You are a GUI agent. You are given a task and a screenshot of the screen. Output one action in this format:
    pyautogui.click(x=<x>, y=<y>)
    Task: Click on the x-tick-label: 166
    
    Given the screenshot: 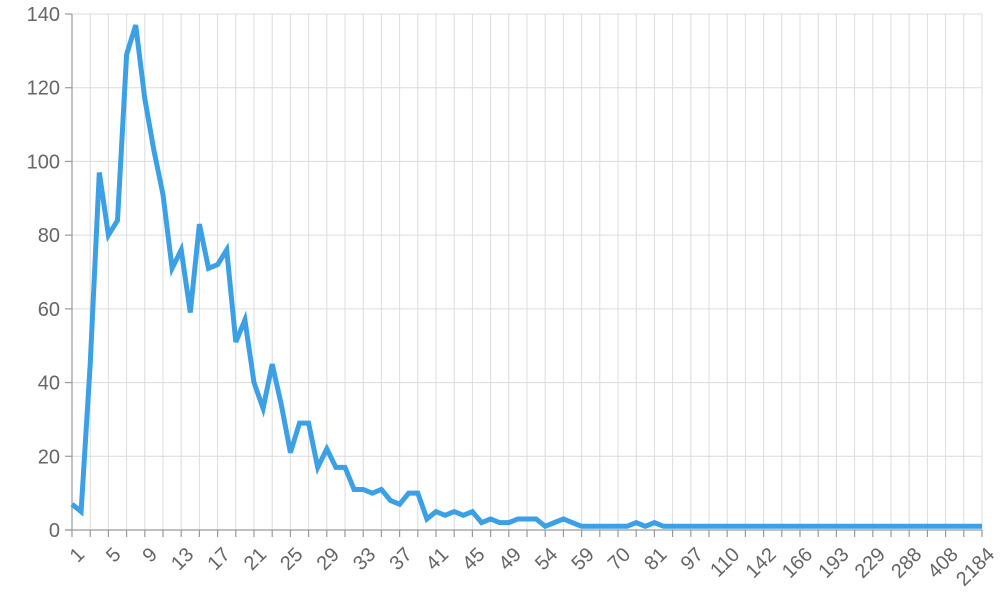 What is the action you would take?
    pyautogui.click(x=797, y=563)
    